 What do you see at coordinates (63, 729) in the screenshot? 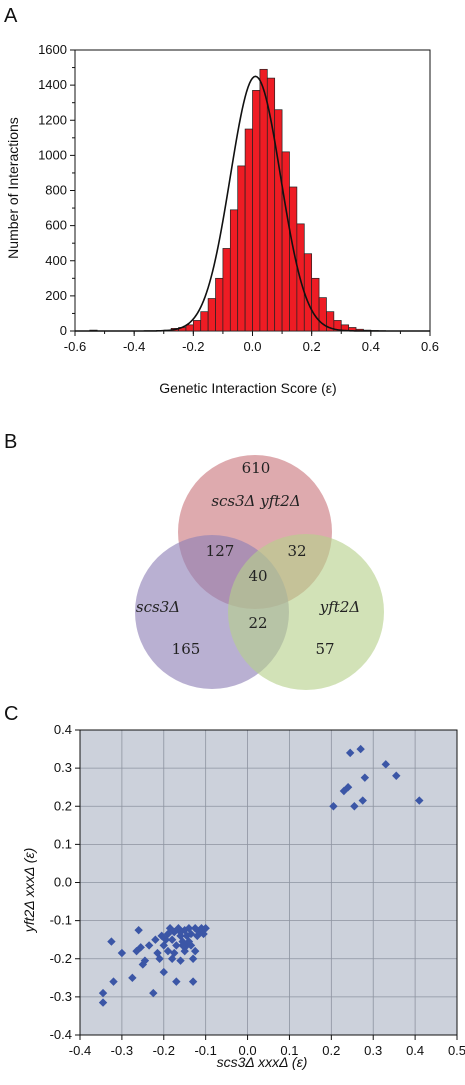
I see `scatter-y-tick-label: 0.4` at bounding box center [63, 729].